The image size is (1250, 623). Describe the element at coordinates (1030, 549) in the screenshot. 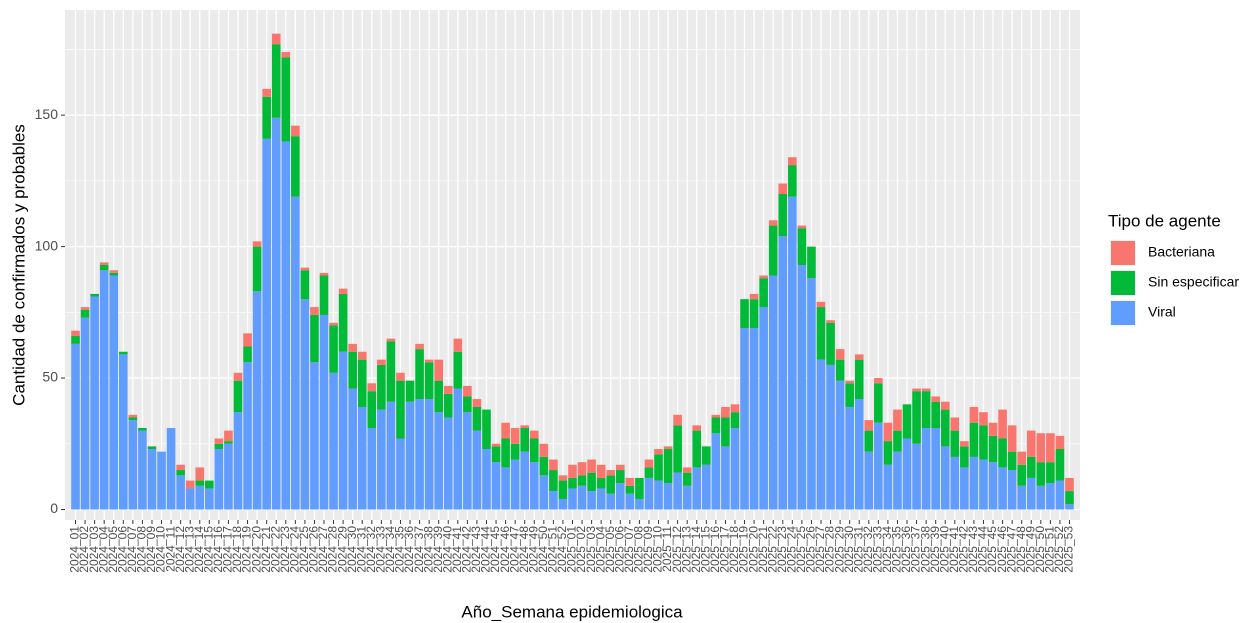

I see `x-tick-label: 2025_49` at that location.